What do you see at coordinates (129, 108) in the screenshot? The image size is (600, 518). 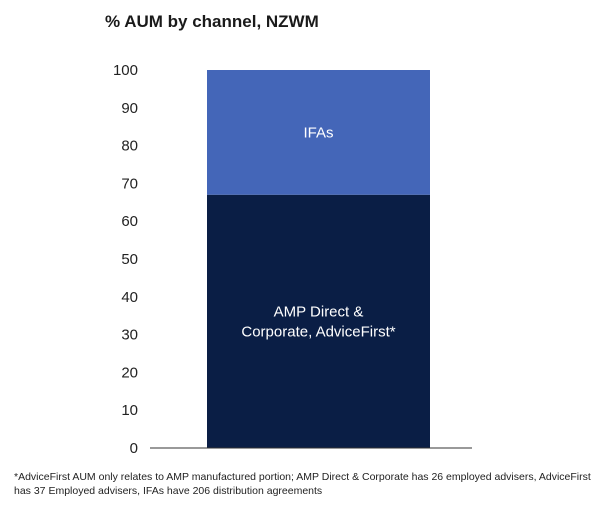 I see `y-tick-label: 90` at bounding box center [129, 108].